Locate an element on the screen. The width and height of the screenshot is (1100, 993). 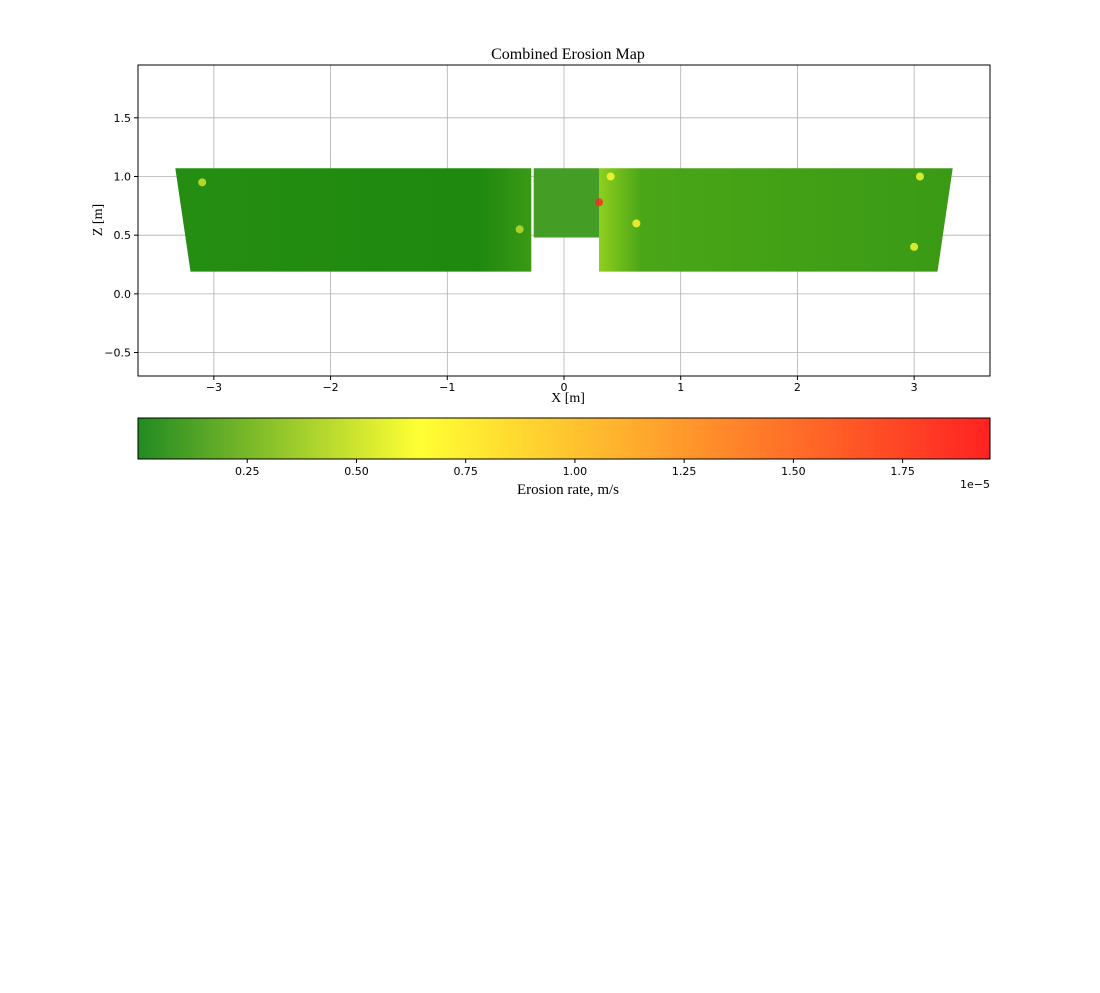
chart-title: Combined Erosion Map is located at coordinates (568, 54).